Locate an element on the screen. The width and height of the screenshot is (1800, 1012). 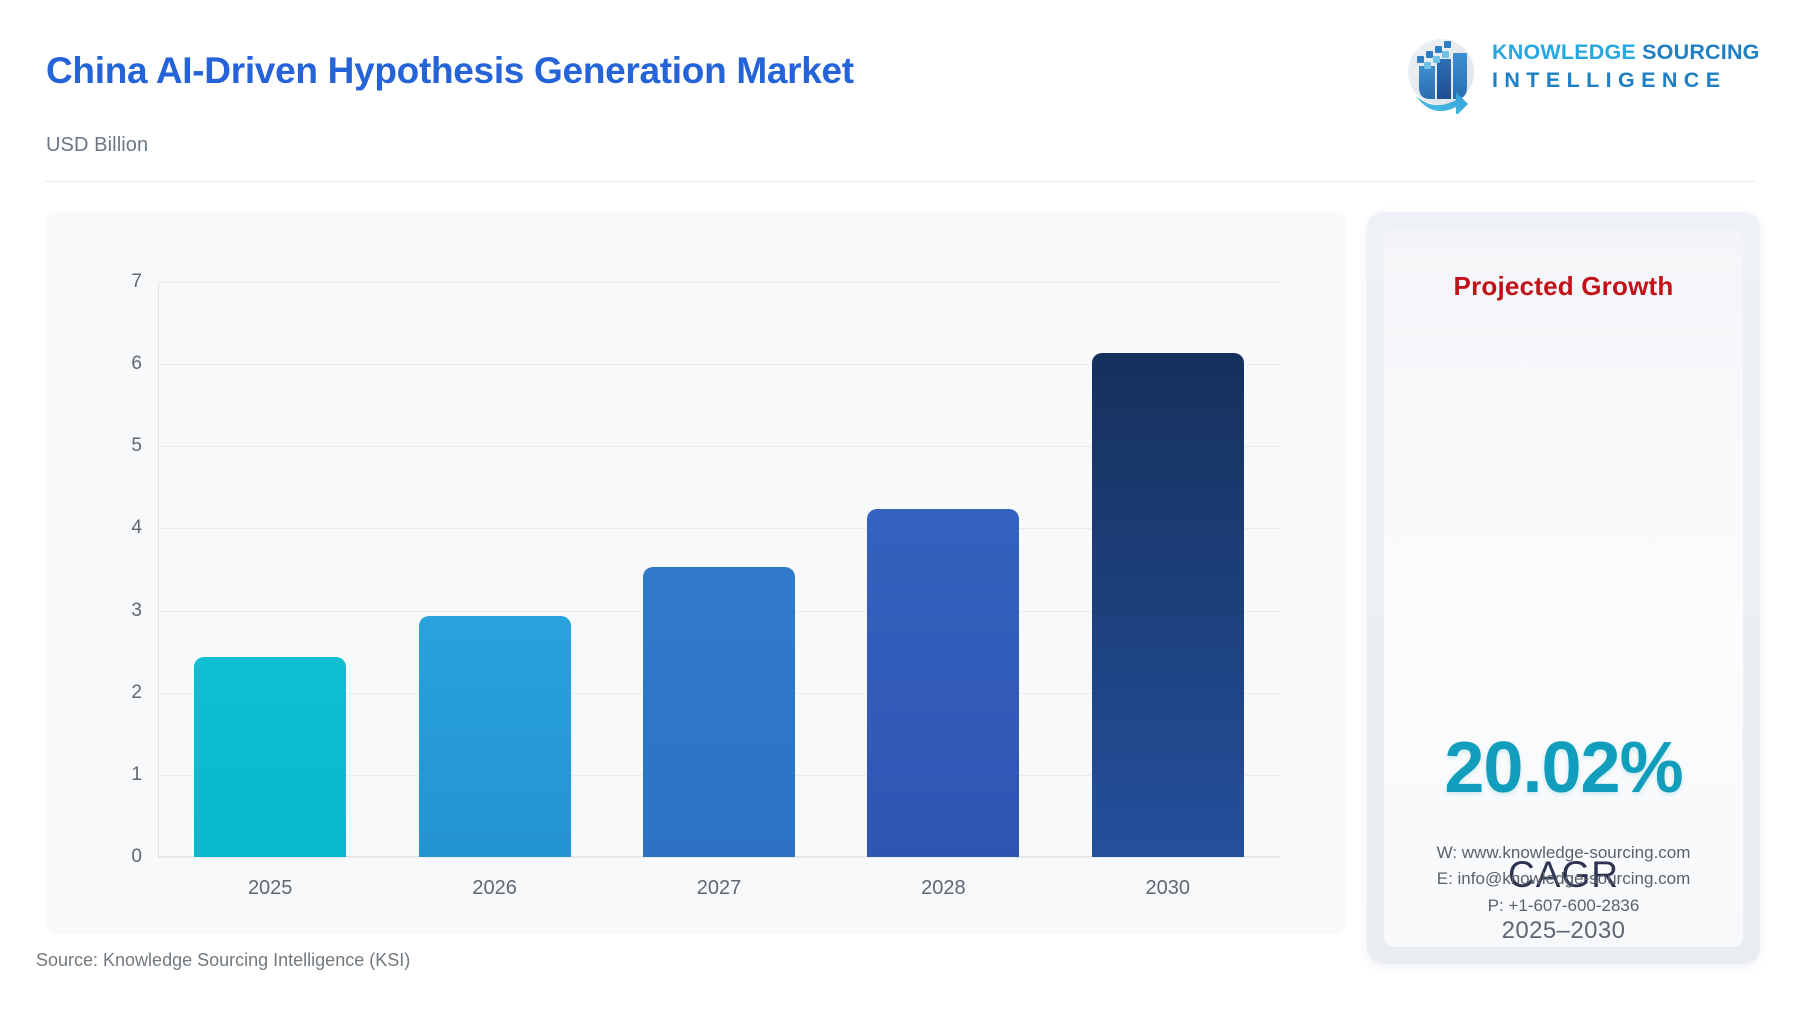
x-axis-tick-label: 2027 is located at coordinates (719, 888).